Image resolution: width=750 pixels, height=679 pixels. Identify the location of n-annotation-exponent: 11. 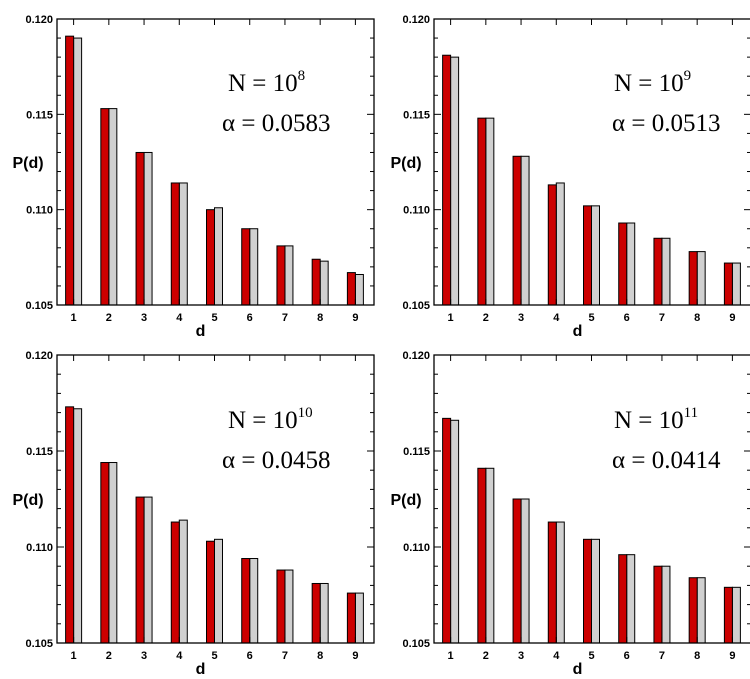
(691, 413).